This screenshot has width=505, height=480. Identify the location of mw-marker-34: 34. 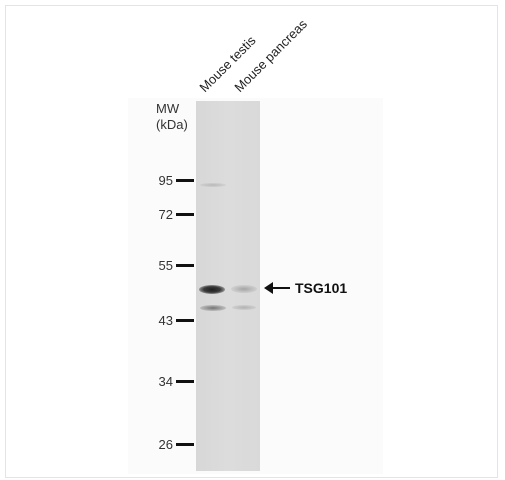
(167, 381).